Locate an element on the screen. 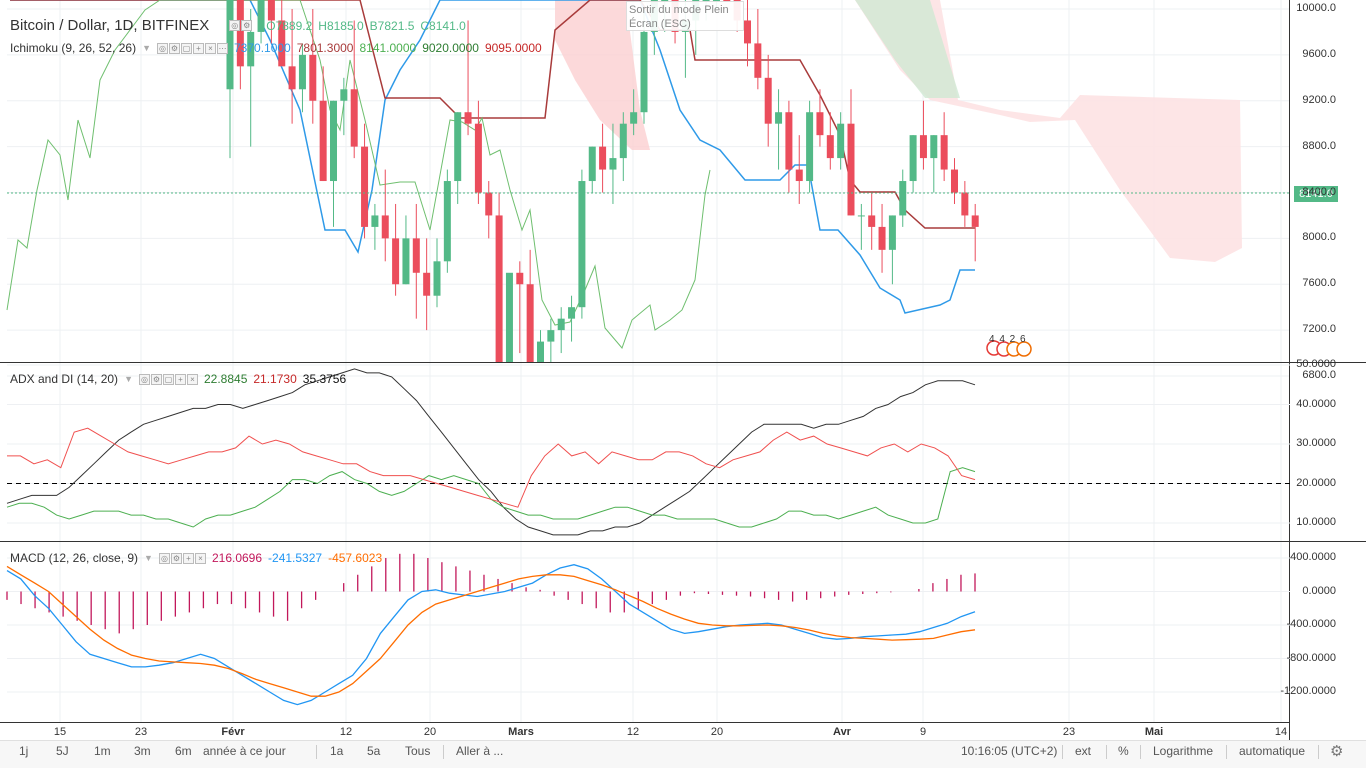  event-badge: 4 4 2 6 is located at coordinates (1014, 346).